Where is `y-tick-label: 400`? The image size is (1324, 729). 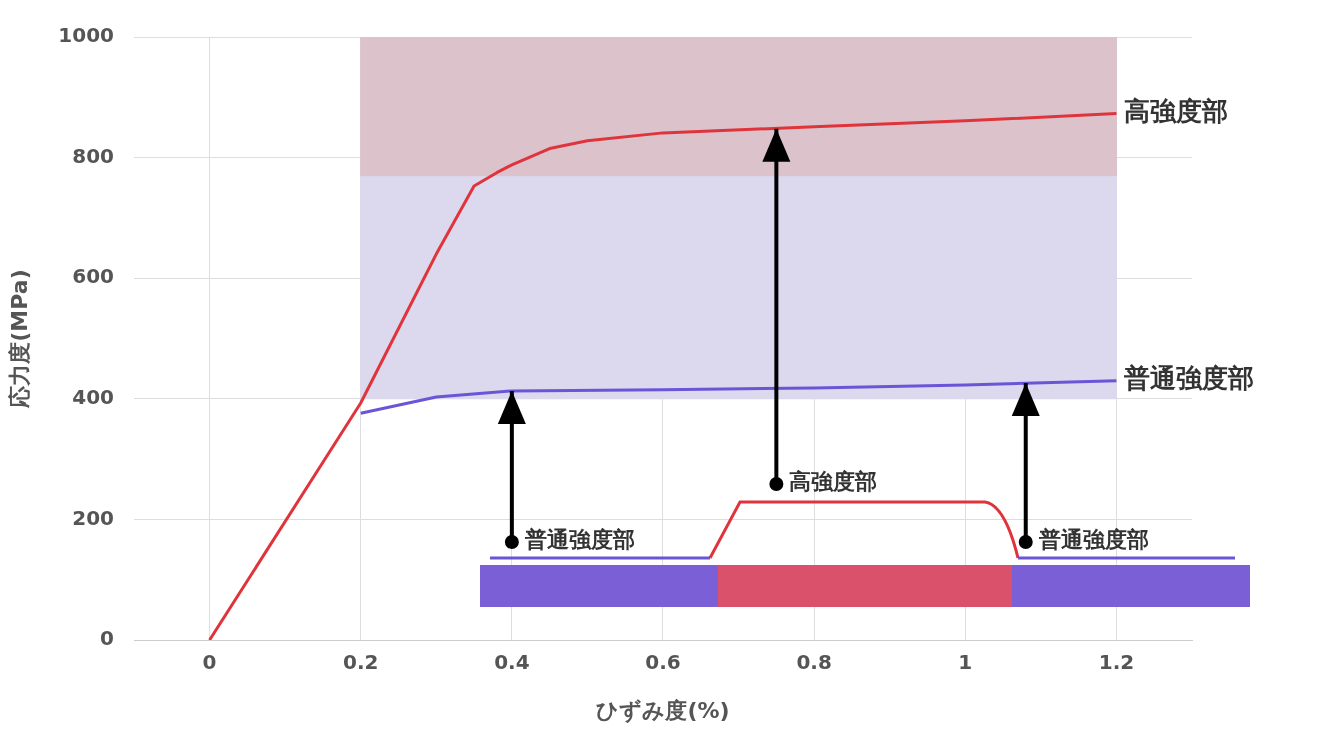 y-tick-label: 400 is located at coordinates (93, 397).